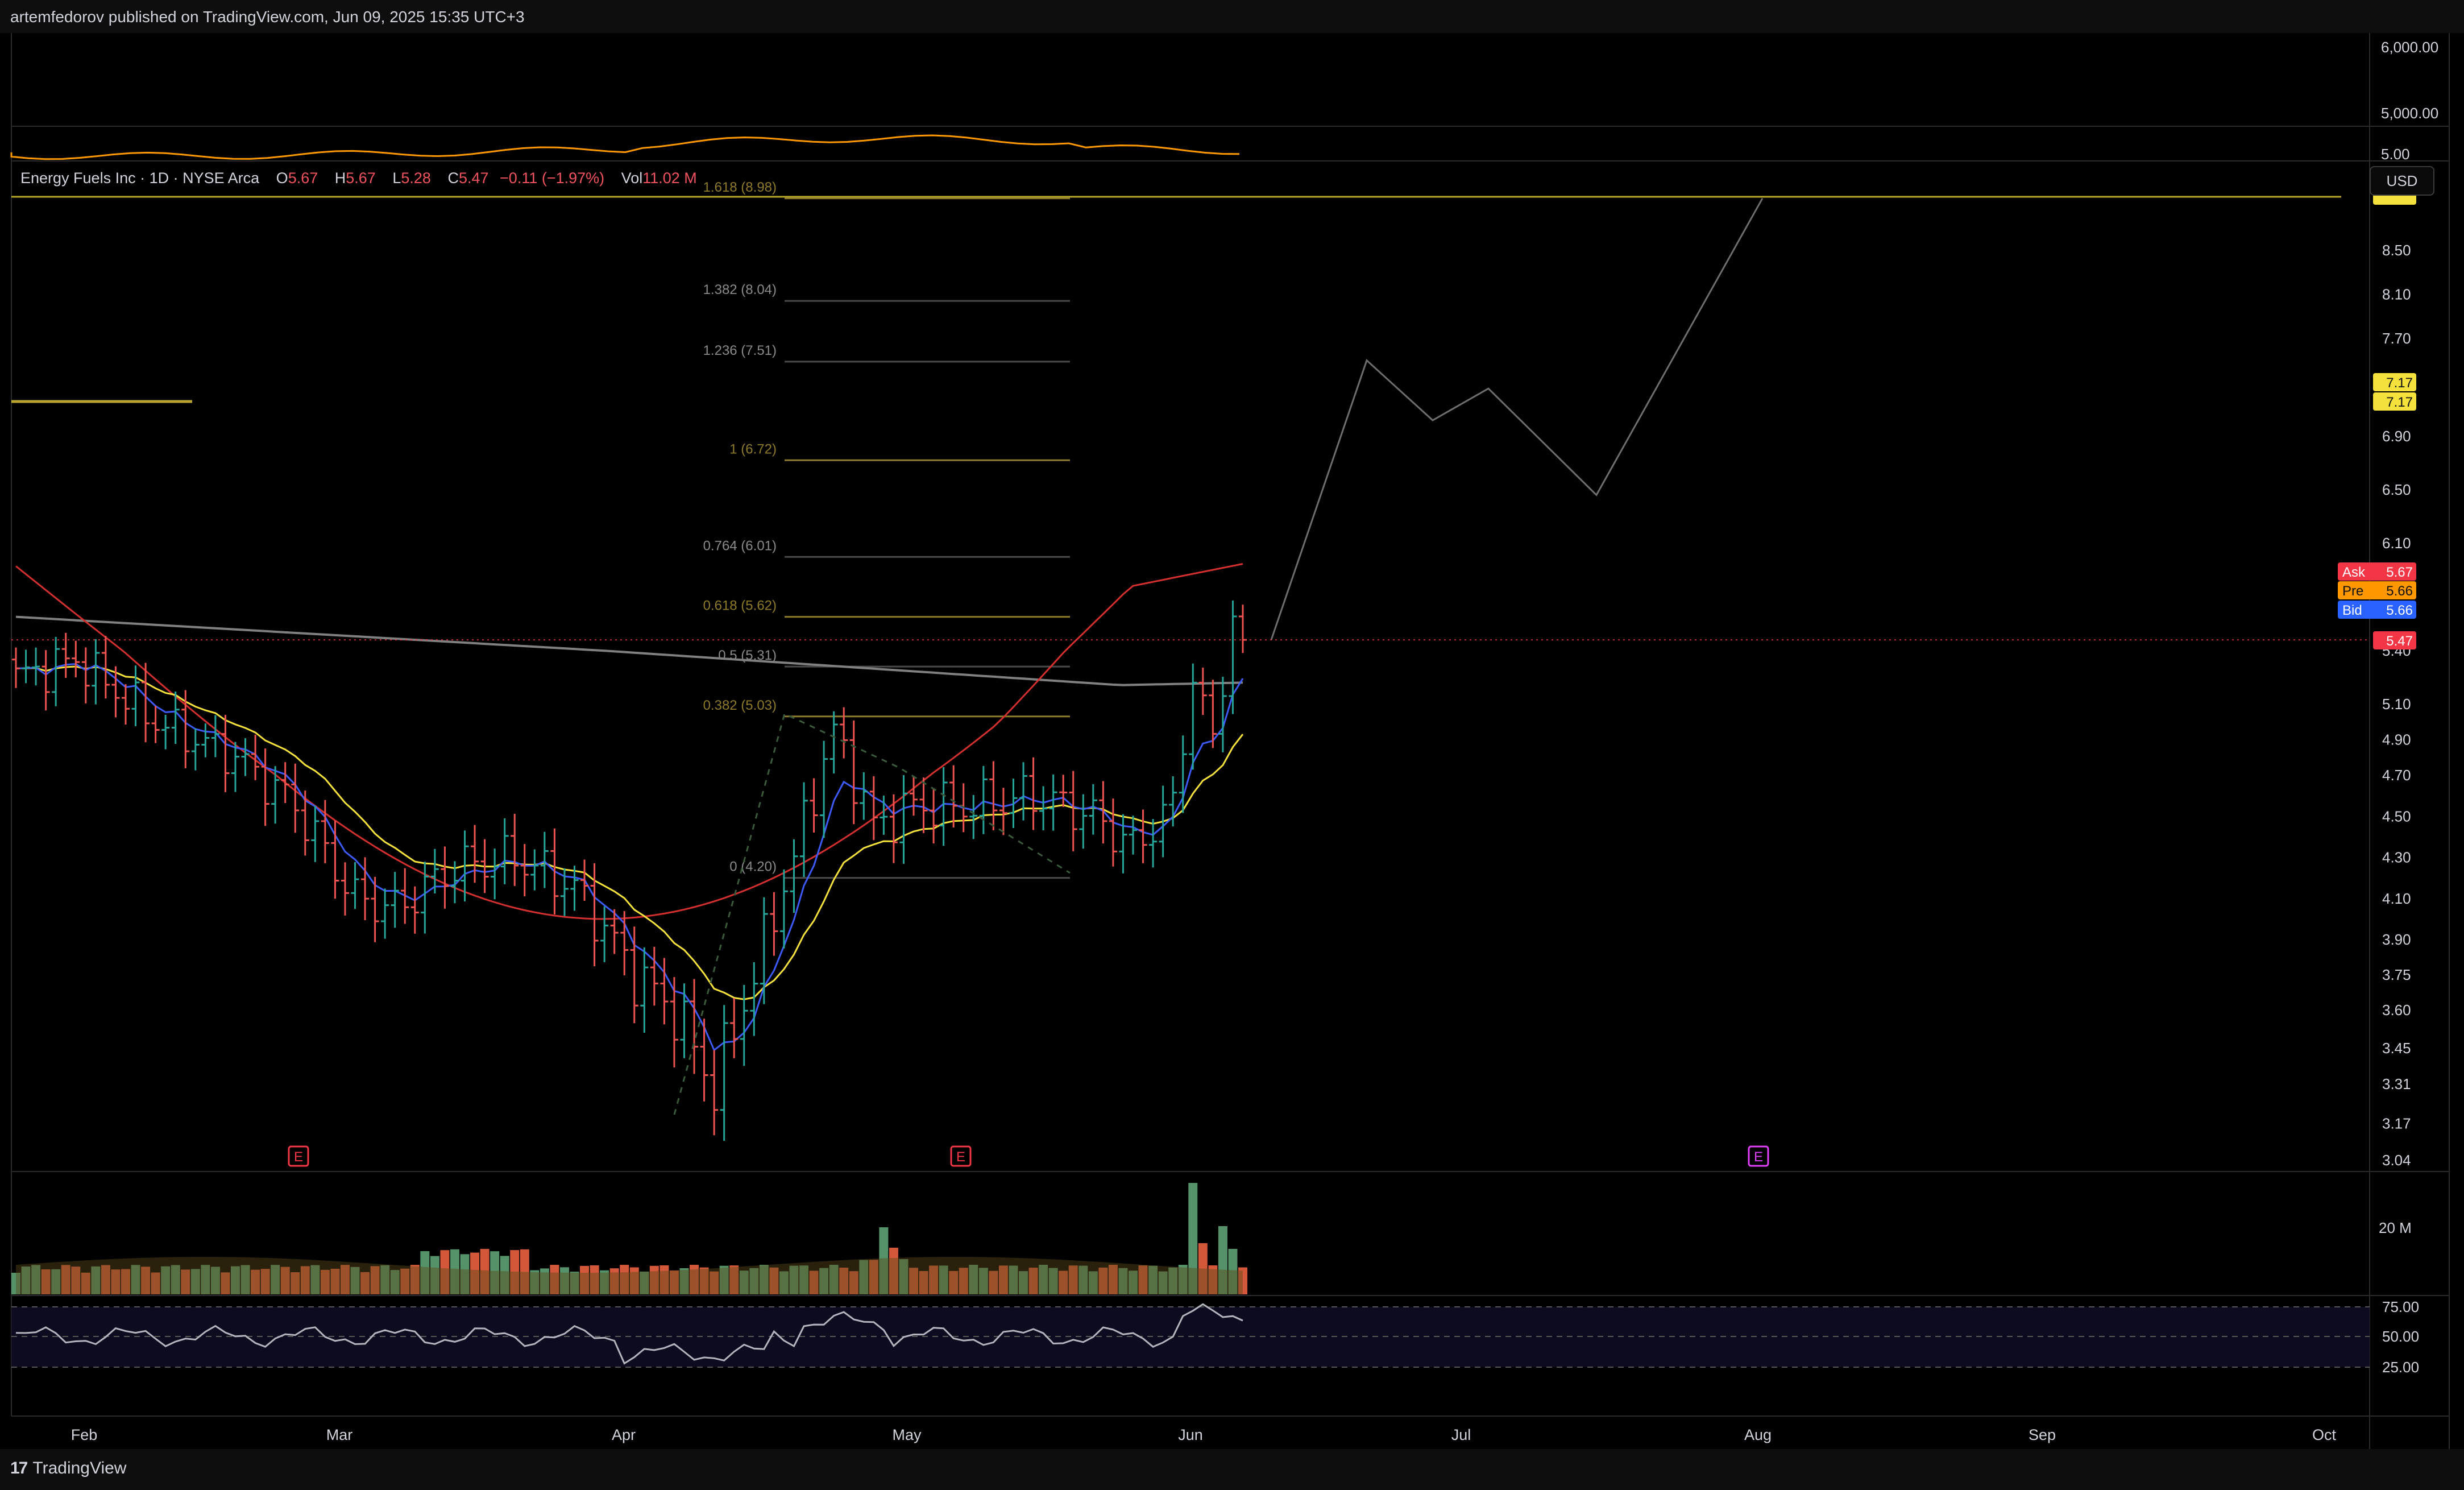  Describe the element at coordinates (2397, 816) in the screenshot. I see `y-tick-4-50: 4.50` at that location.